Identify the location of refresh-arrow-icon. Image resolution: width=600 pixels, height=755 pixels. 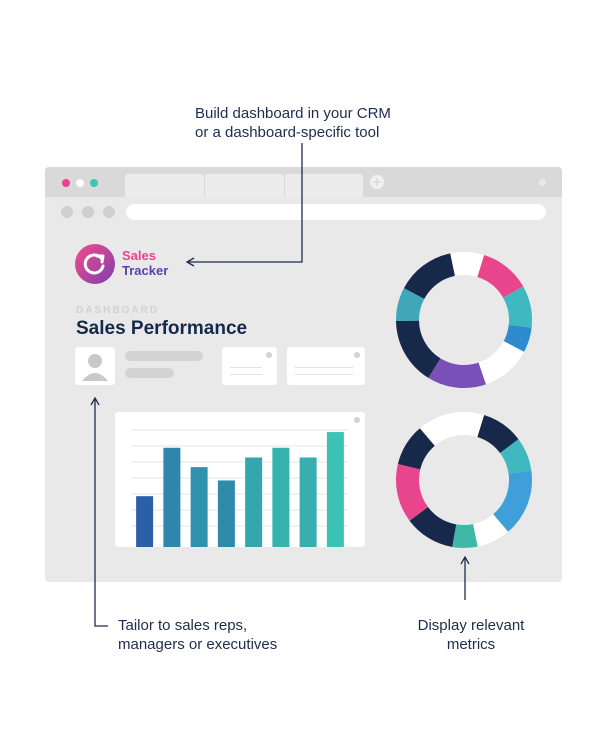
(95, 264).